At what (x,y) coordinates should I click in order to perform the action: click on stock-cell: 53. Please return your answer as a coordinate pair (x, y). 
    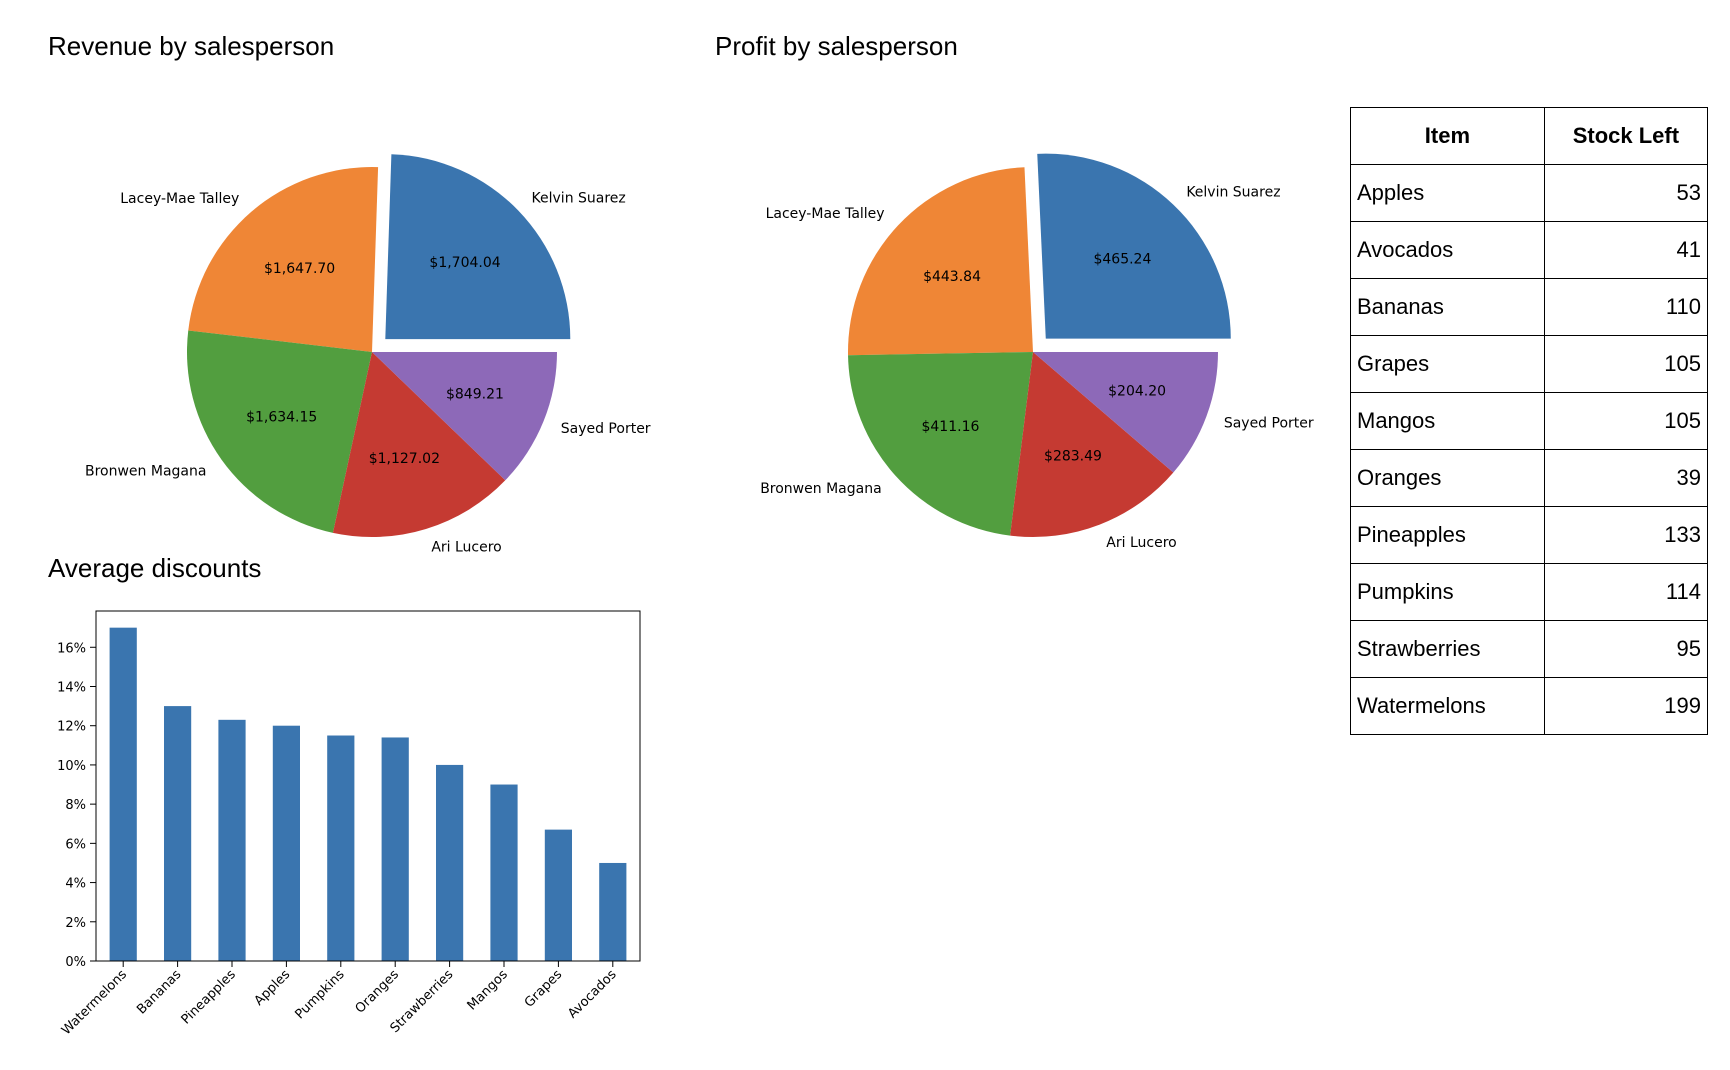
    Looking at the image, I should click on (1625, 193).